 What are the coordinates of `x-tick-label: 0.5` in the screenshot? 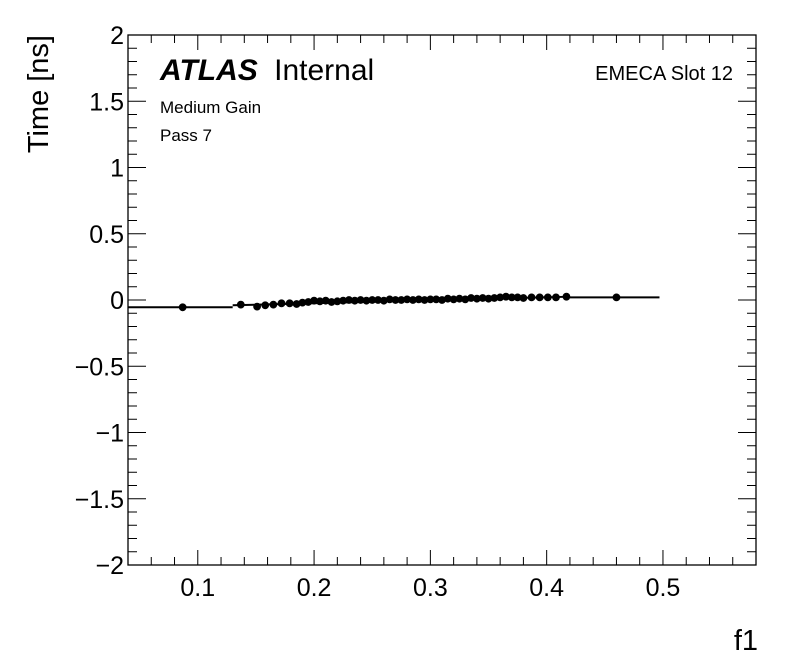 It's located at (663, 588).